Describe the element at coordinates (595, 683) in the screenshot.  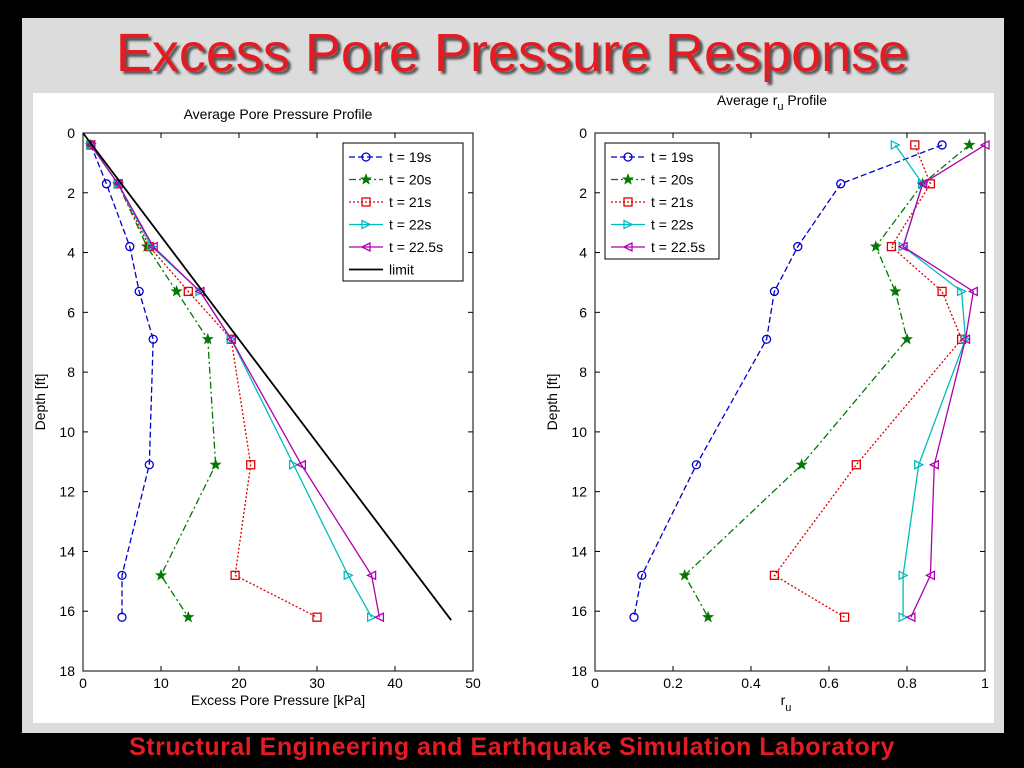
I see `x-tick-label: 0` at that location.